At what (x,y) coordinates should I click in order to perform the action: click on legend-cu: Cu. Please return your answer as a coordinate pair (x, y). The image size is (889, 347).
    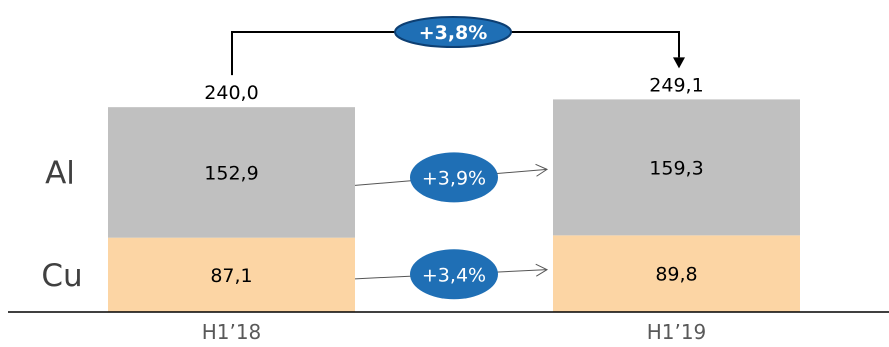
    Looking at the image, I should click on (61, 276).